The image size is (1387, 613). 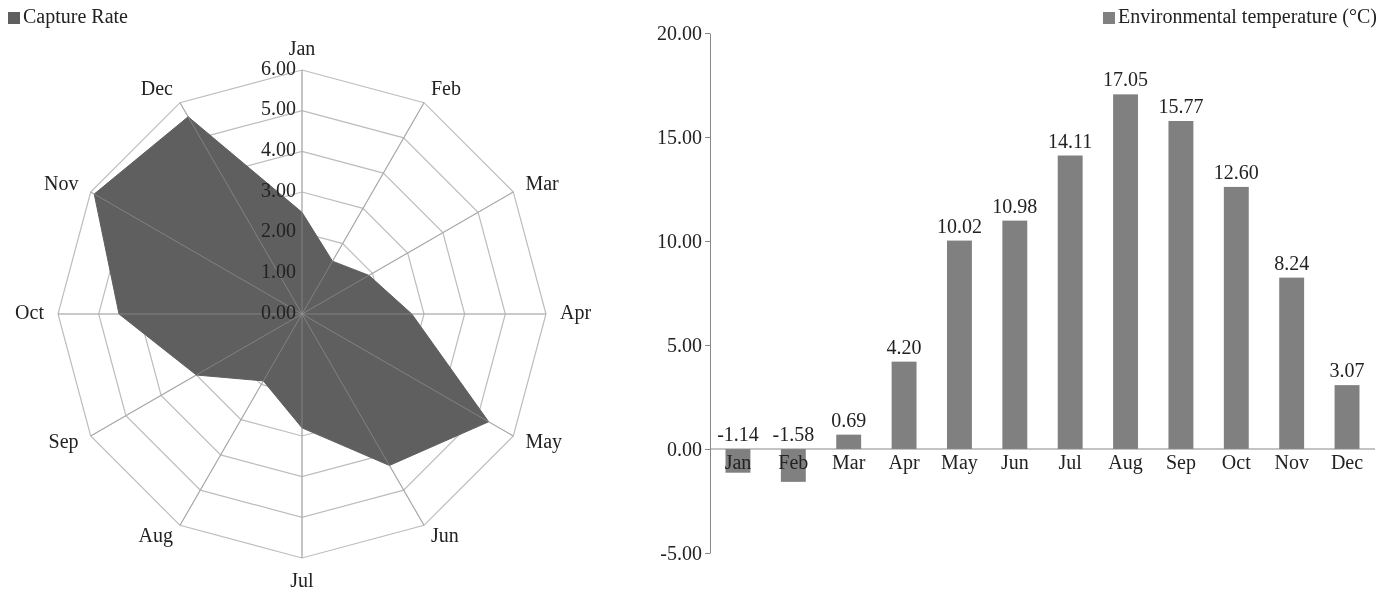 I want to click on spoke-label: Jul, so click(x=302, y=579).